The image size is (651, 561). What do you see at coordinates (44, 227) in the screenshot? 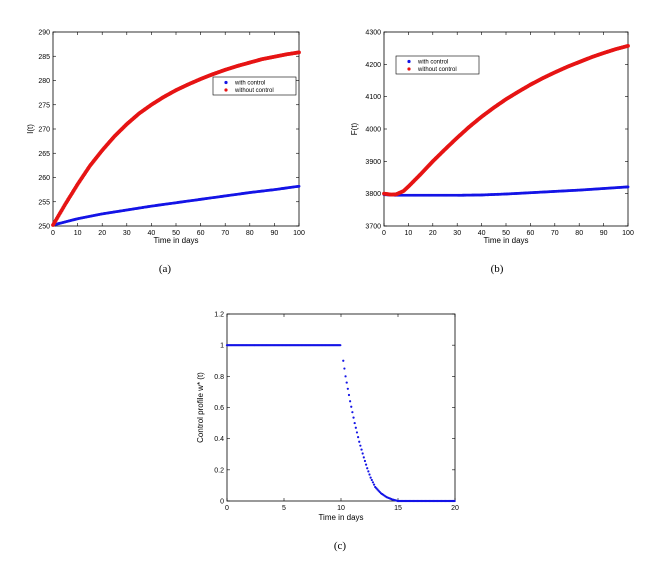
I see `y-tick-label: 250` at bounding box center [44, 227].